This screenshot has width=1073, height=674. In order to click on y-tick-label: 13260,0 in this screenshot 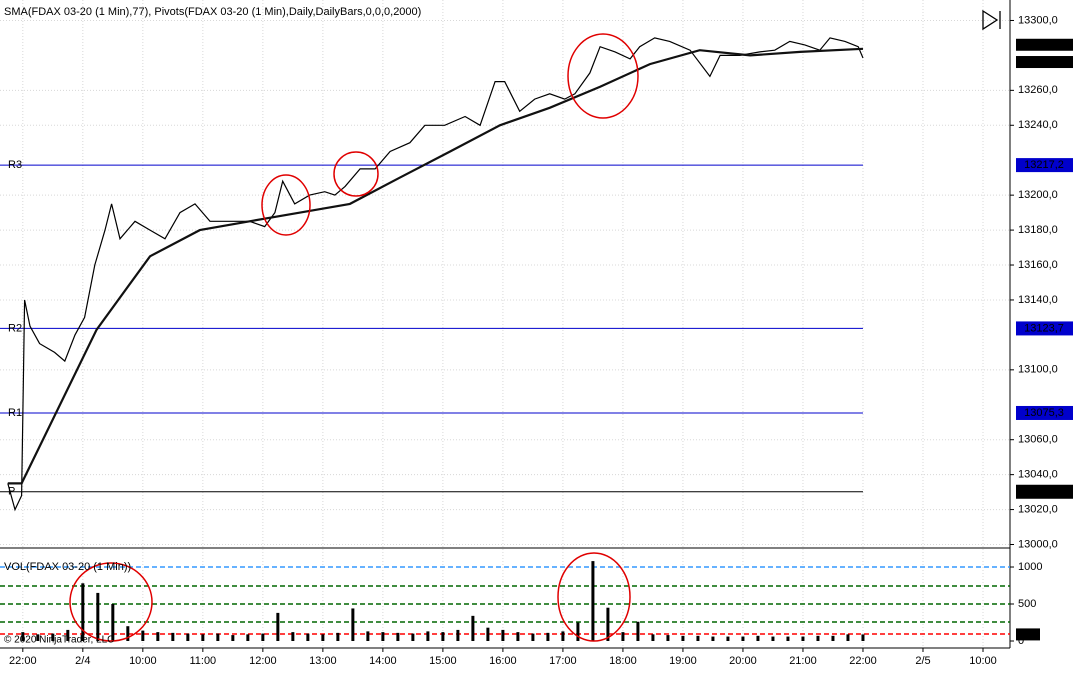, I will do `click(1038, 90)`.